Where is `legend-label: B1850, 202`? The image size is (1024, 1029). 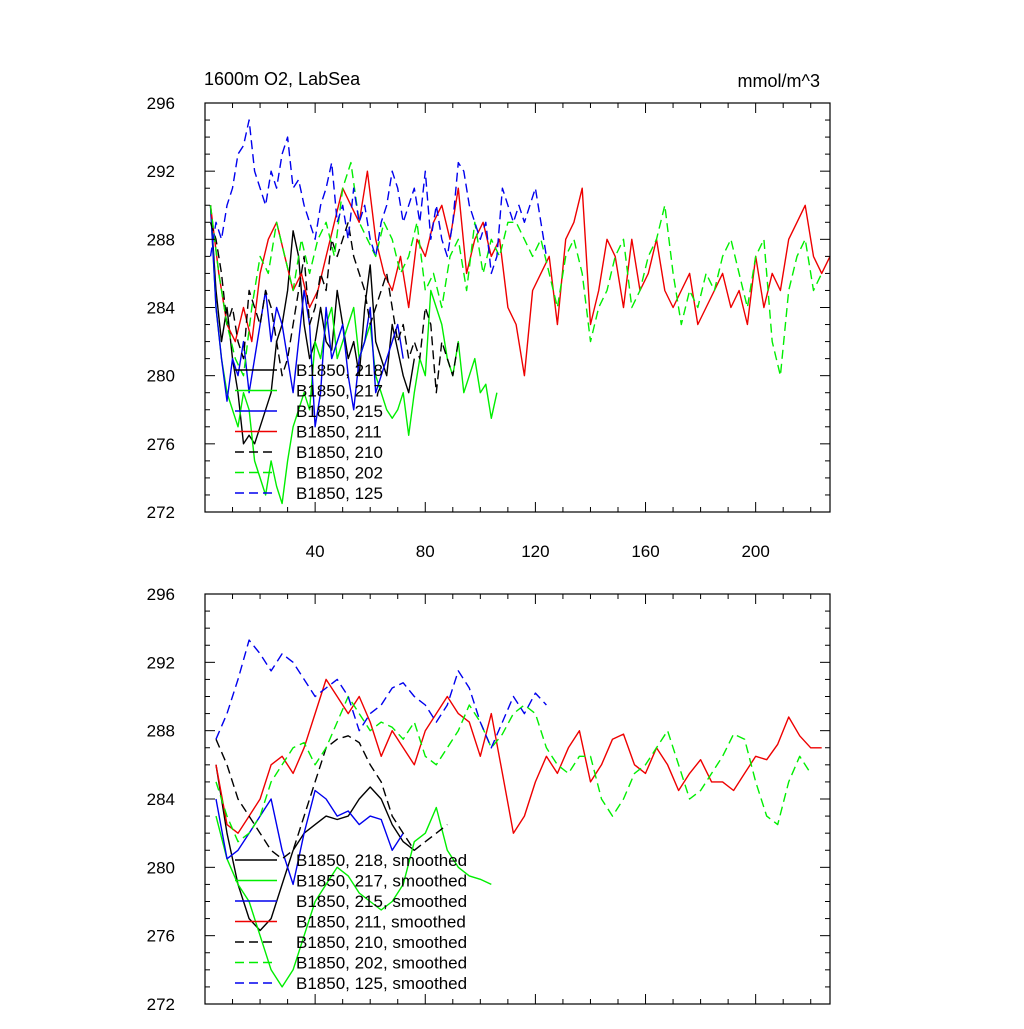 legend-label: B1850, 202 is located at coordinates (339, 473).